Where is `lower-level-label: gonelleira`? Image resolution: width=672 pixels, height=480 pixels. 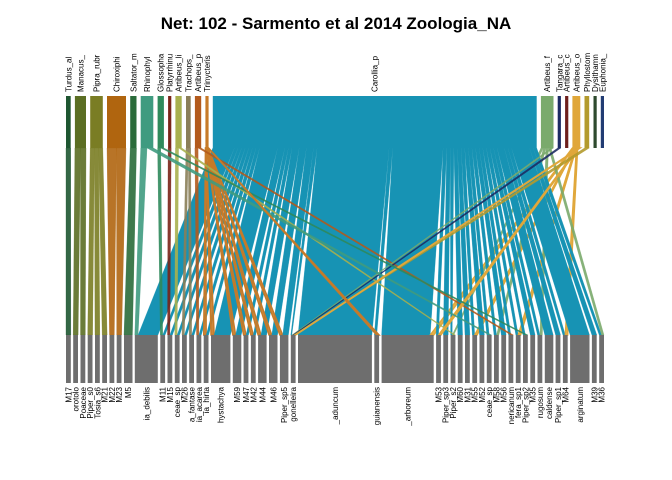 lower-level-label: gonelleira is located at coordinates (293, 403).